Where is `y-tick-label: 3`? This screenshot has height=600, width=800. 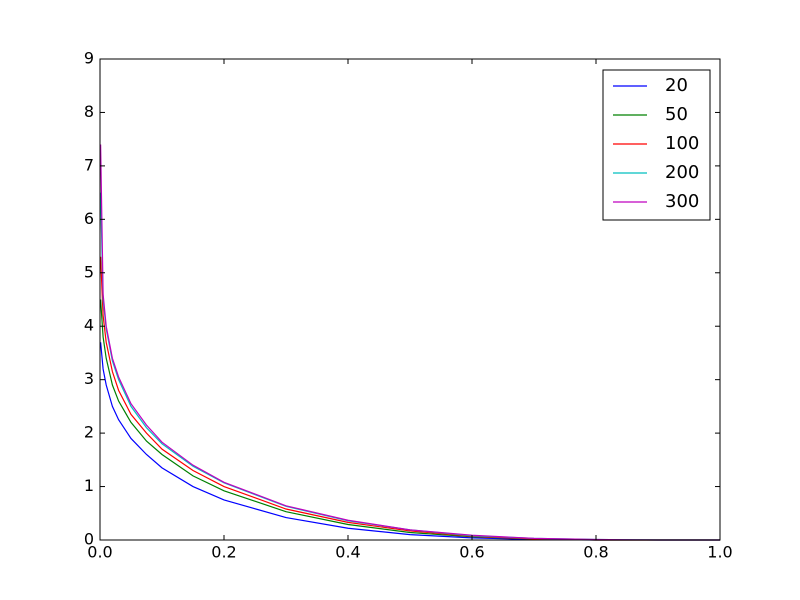 y-tick-label: 3 is located at coordinates (89, 378).